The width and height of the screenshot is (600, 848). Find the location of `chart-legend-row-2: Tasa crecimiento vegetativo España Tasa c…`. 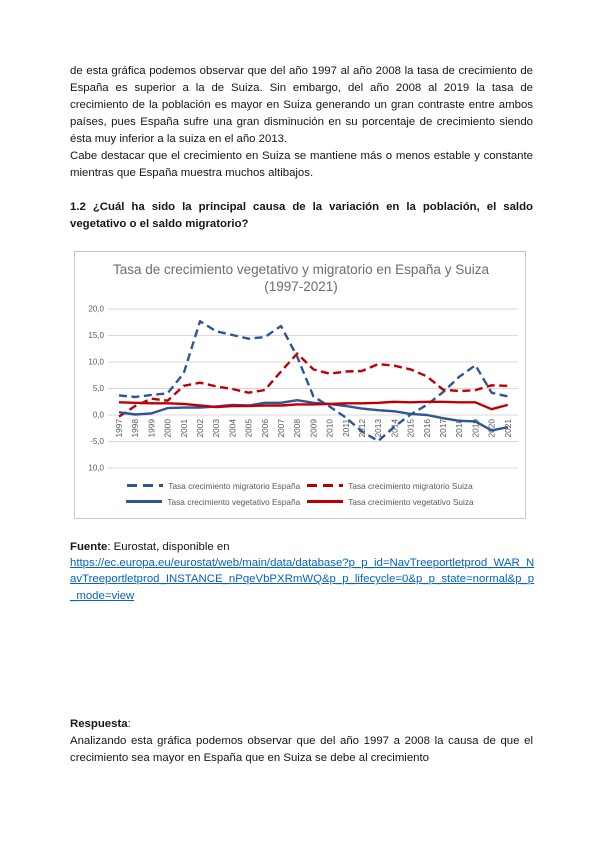

chart-legend-row-2: Tasa crecimiento vegetativo España Tasa c… is located at coordinates (300, 501).